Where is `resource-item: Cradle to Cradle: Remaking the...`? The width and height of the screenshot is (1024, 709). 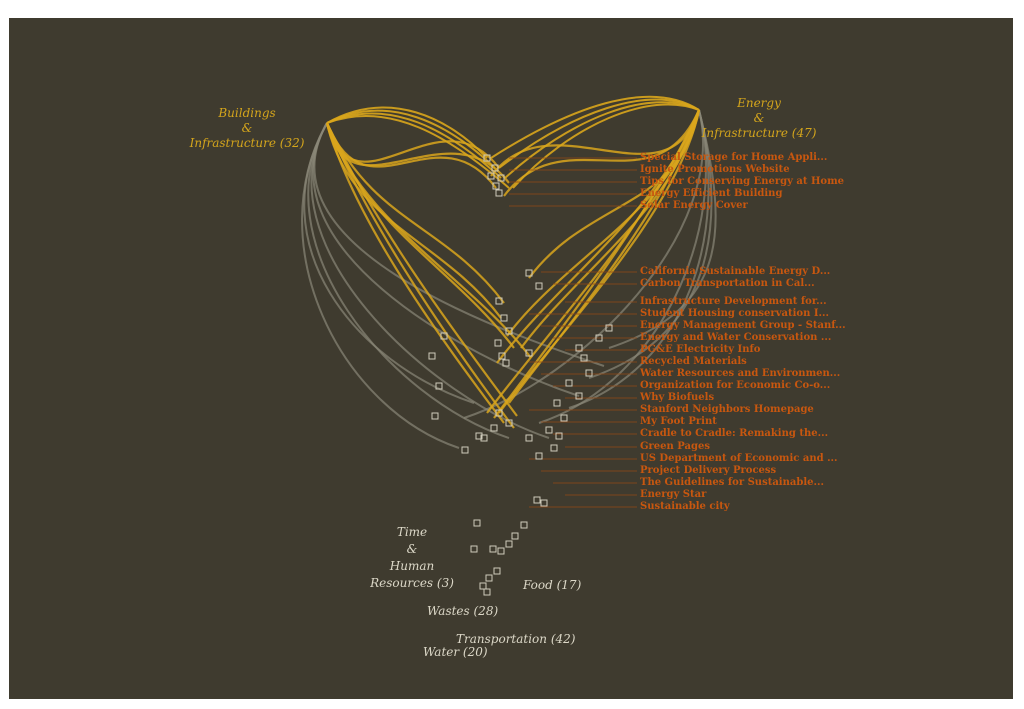 resource-item: Cradle to Cradle: Remaking the... is located at coordinates (734, 433).